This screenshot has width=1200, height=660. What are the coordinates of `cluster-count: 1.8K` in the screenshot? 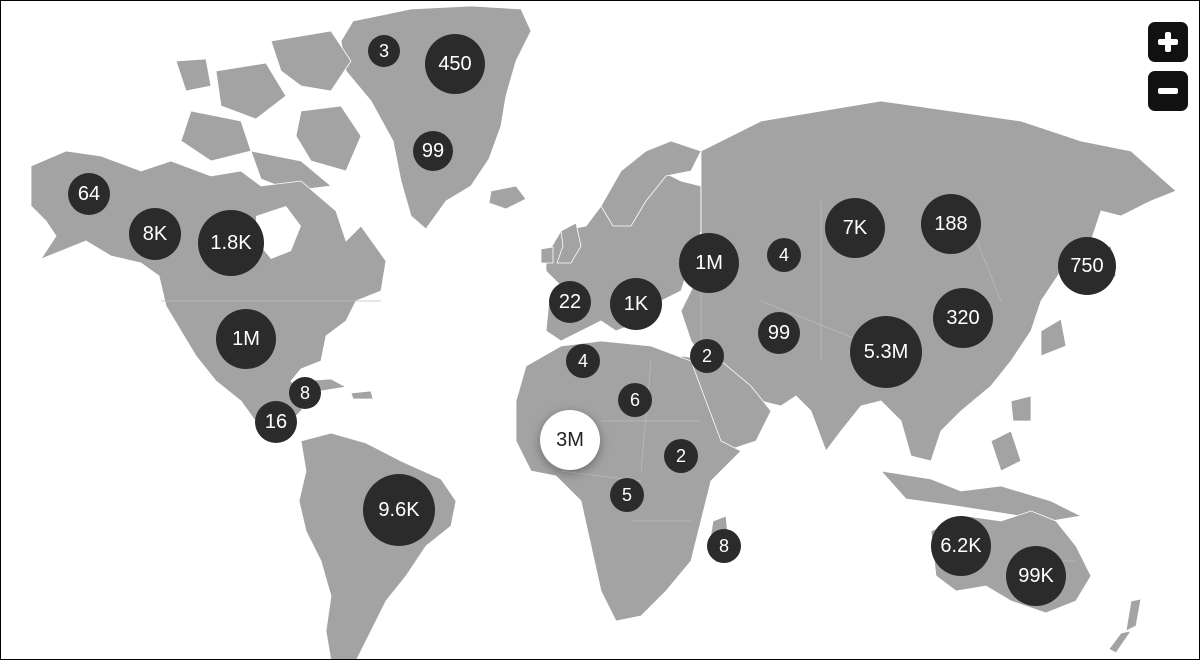 It's located at (231, 242).